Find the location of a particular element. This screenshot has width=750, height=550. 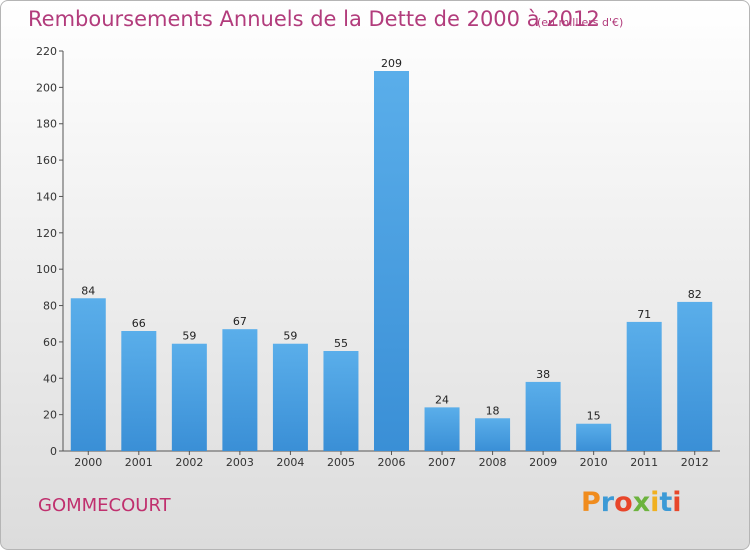

x-tick-label: 2008 is located at coordinates (493, 462).